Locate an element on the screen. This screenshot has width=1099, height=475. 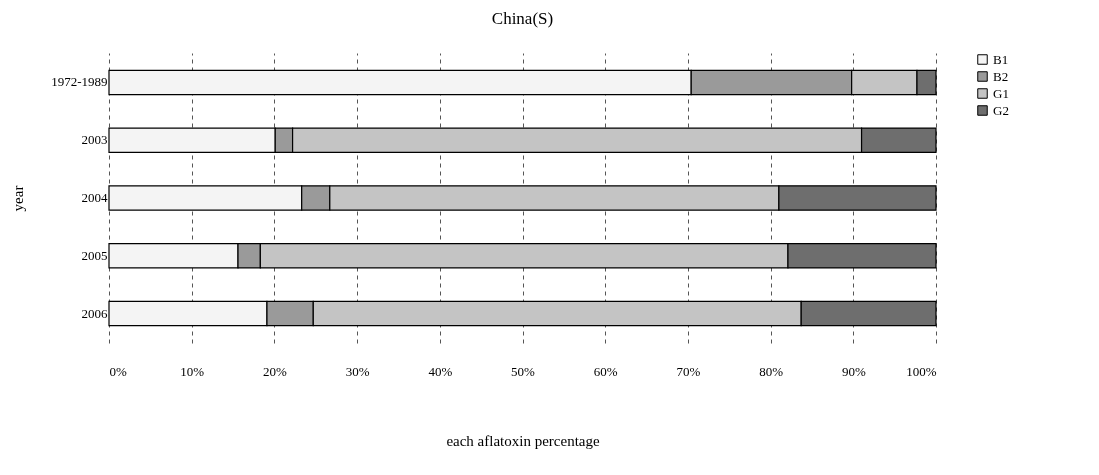
chart-title: China(S) is located at coordinates (522, 18).